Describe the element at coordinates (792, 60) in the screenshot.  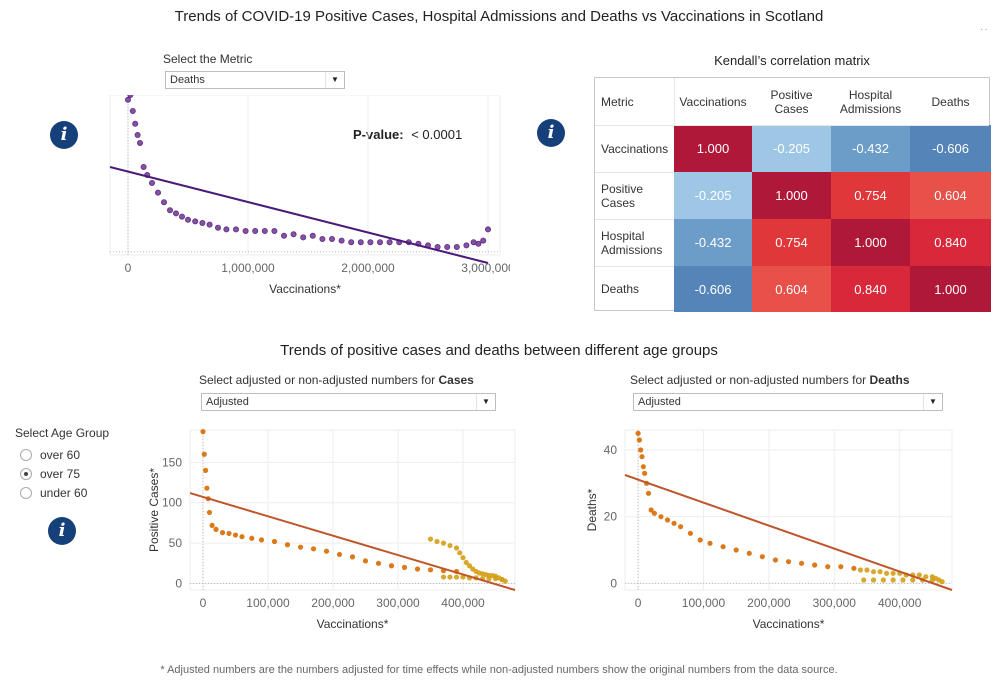
I see `correlation-title: Kendall’s correlation matrix` at that location.